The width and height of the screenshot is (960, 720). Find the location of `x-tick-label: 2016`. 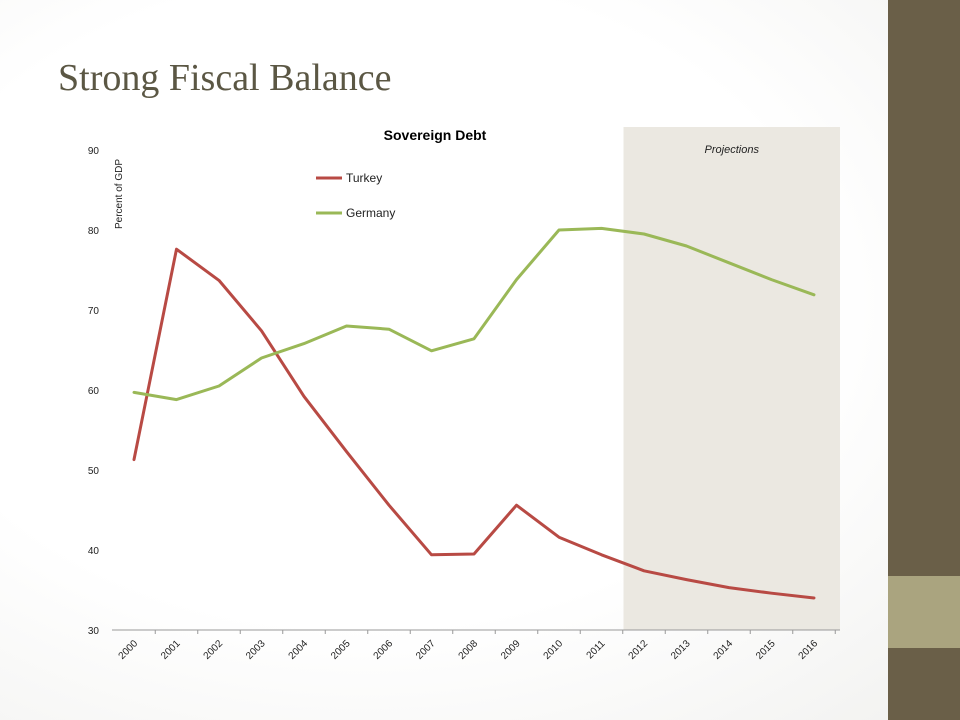

x-tick-label: 2016 is located at coordinates (809, 650).